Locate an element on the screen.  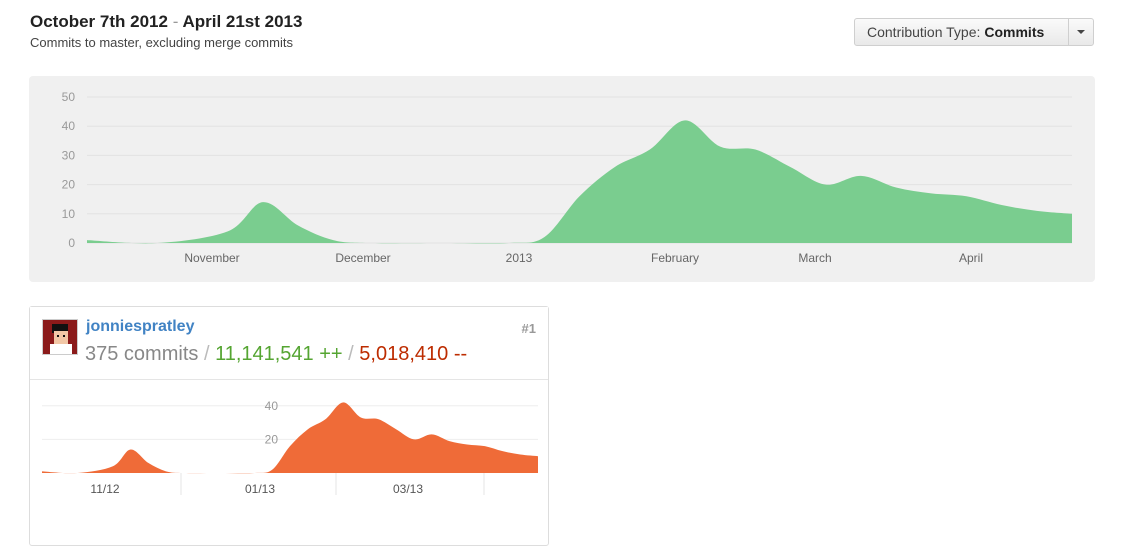
contribution-type-label: Contribution Type: is located at coordinates (924, 32).